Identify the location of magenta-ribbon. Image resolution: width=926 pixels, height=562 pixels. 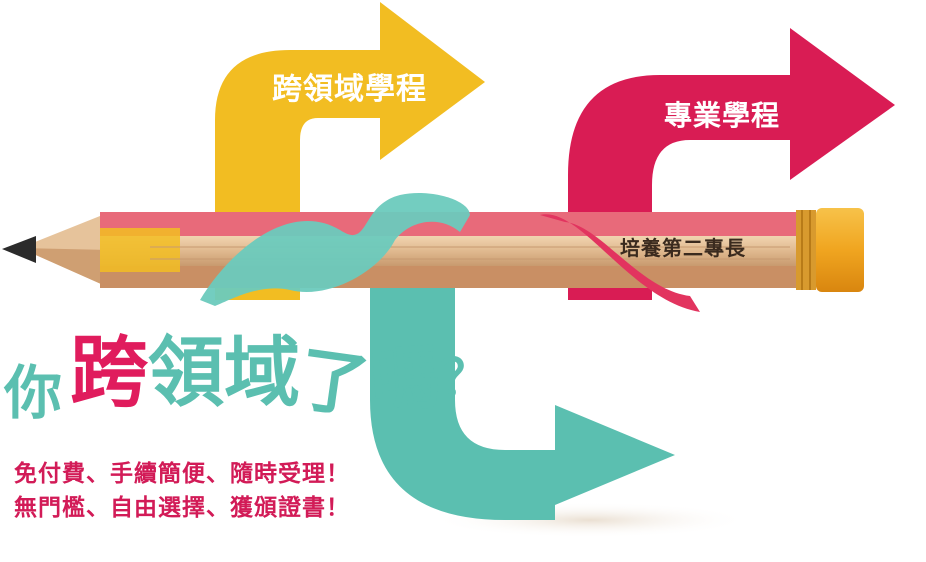
(620, 263).